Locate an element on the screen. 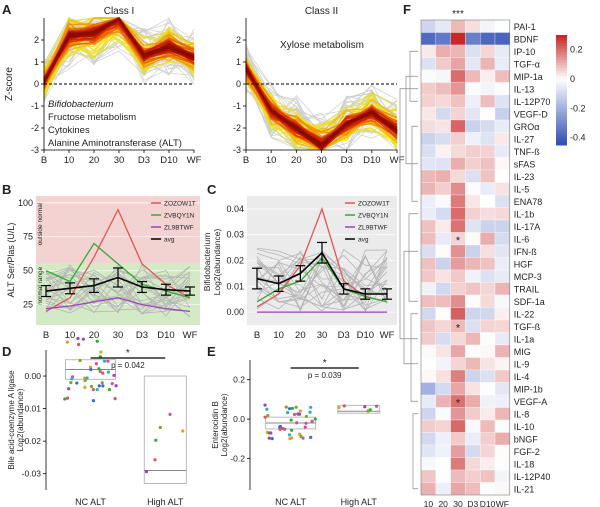  y-axis-label-line2: Log2(abundance) is located at coordinates (224, 424).